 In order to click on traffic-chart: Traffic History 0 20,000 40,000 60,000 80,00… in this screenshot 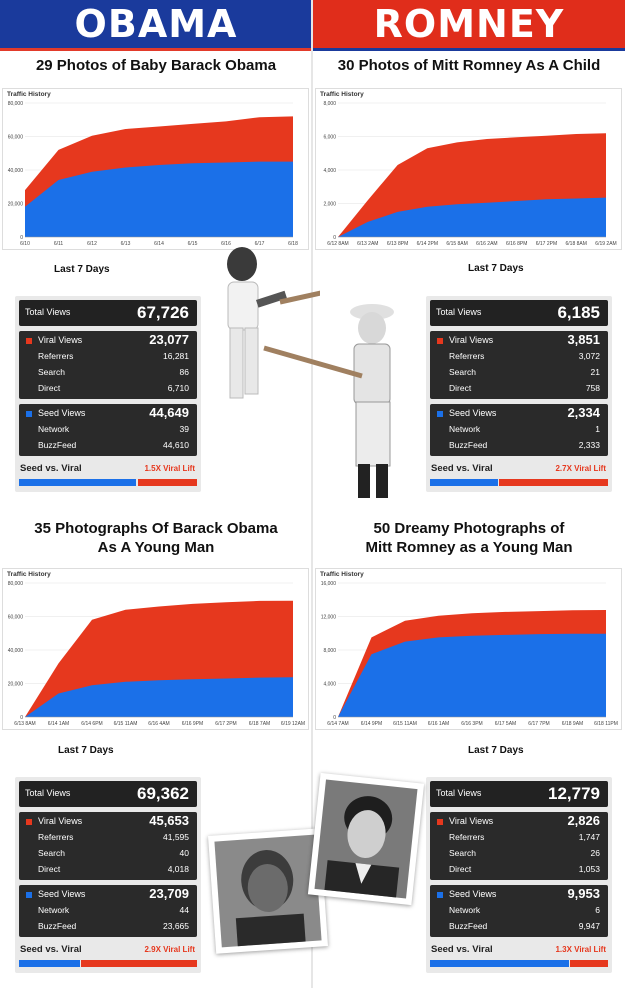, I will do `click(155, 169)`.